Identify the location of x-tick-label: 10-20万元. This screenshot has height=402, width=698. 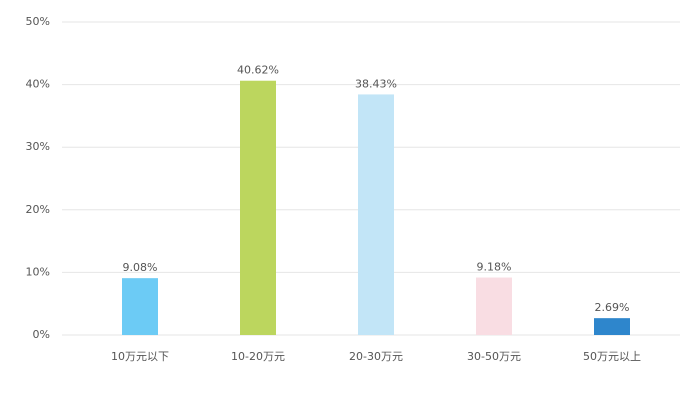
(258, 356).